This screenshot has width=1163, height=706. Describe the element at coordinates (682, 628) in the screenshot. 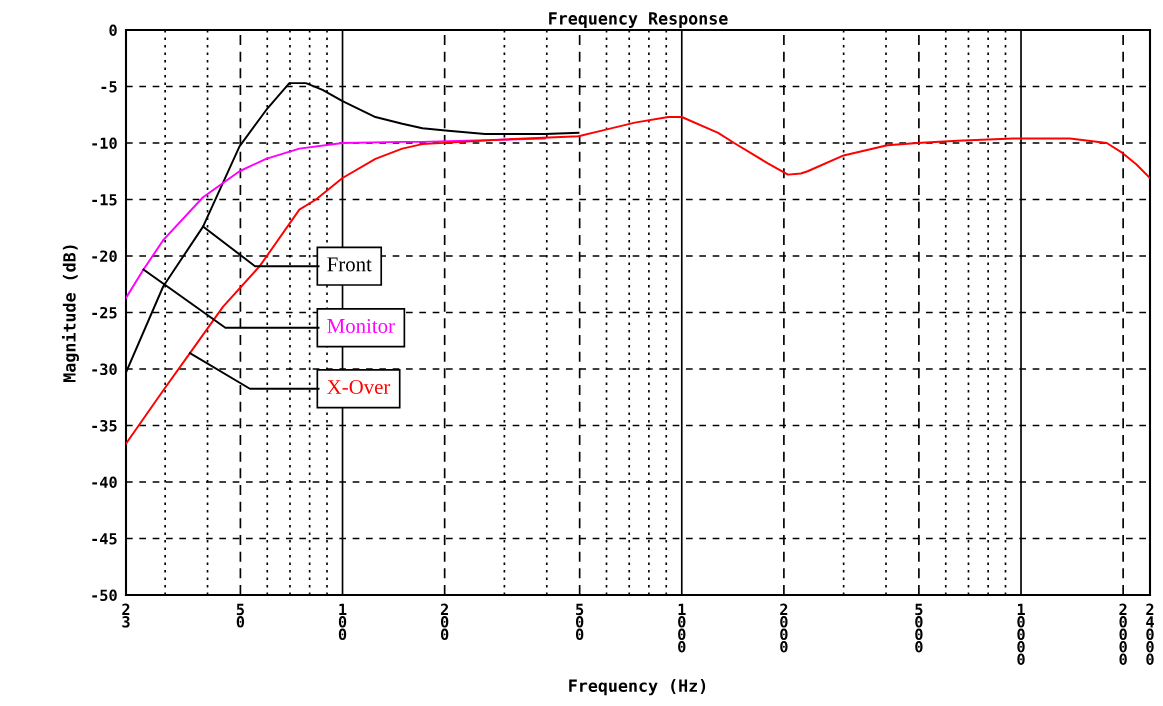

I see `x-tick-label: 1 0 0 0` at that location.